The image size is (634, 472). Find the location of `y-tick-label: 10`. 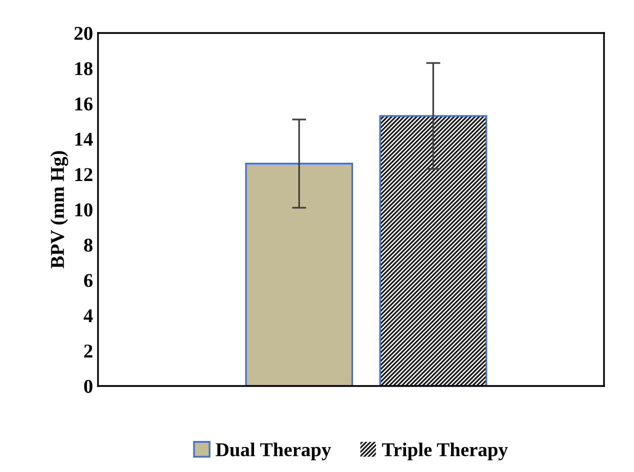

y-tick-label: 10 is located at coordinates (83, 209).